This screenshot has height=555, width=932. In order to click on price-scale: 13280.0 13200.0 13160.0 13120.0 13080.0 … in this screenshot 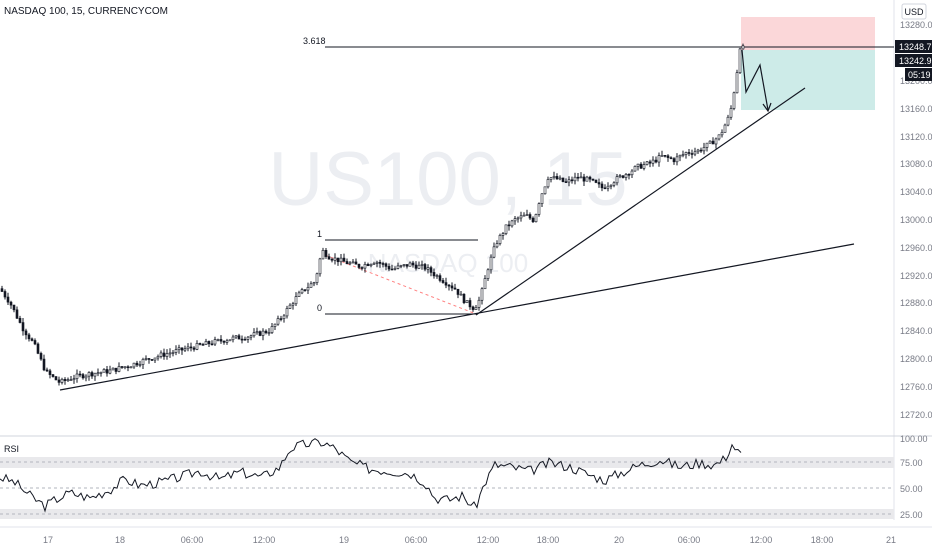, I will do `click(916, 220)`.